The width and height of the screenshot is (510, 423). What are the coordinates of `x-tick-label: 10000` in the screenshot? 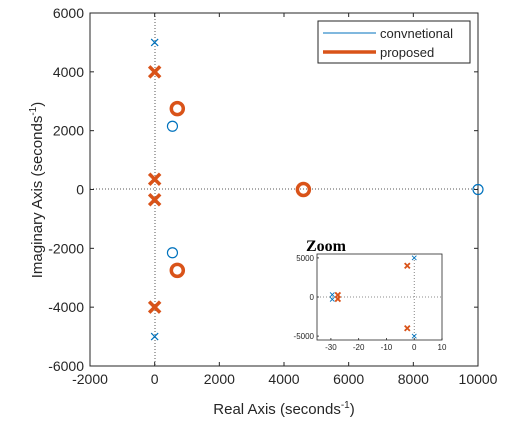 It's located at (478, 379).